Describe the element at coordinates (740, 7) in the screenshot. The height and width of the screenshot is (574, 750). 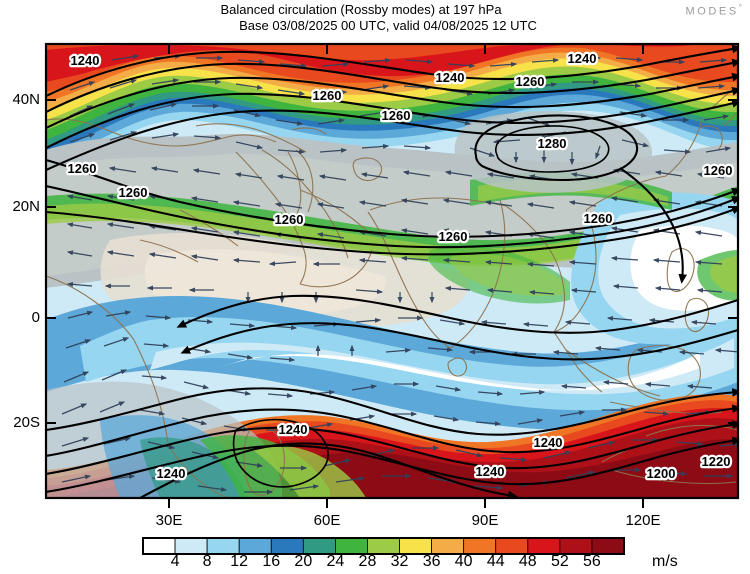
I see `modes-logo-mark: °` at that location.